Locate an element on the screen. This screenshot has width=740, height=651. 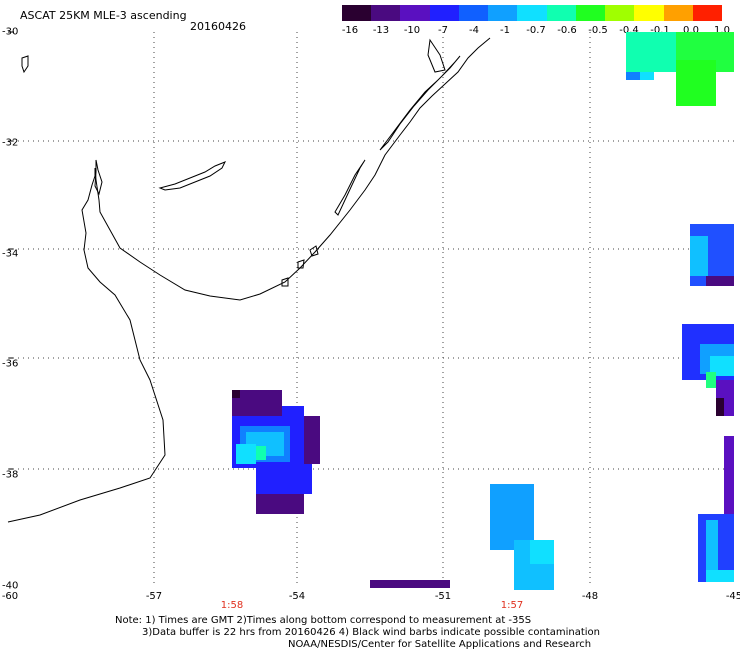
latitude-label: -34 is located at coordinates (10, 254).